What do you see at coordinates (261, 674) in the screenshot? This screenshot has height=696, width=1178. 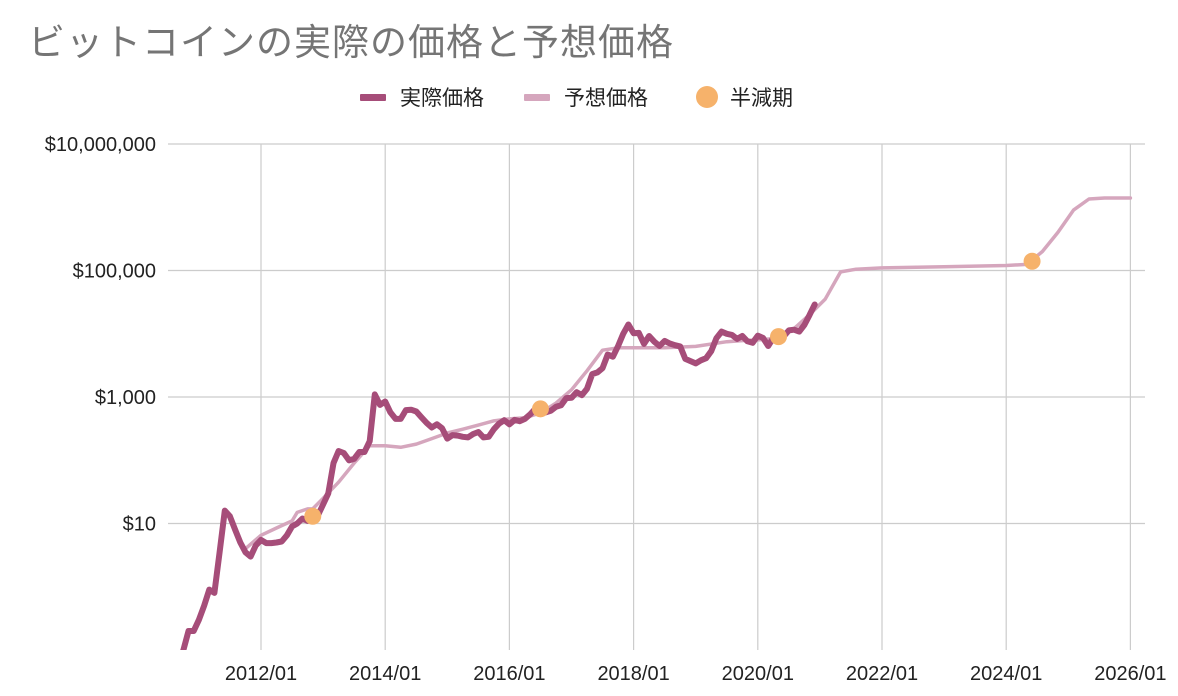 I see `x-tick-label: 2012/01` at bounding box center [261, 674].